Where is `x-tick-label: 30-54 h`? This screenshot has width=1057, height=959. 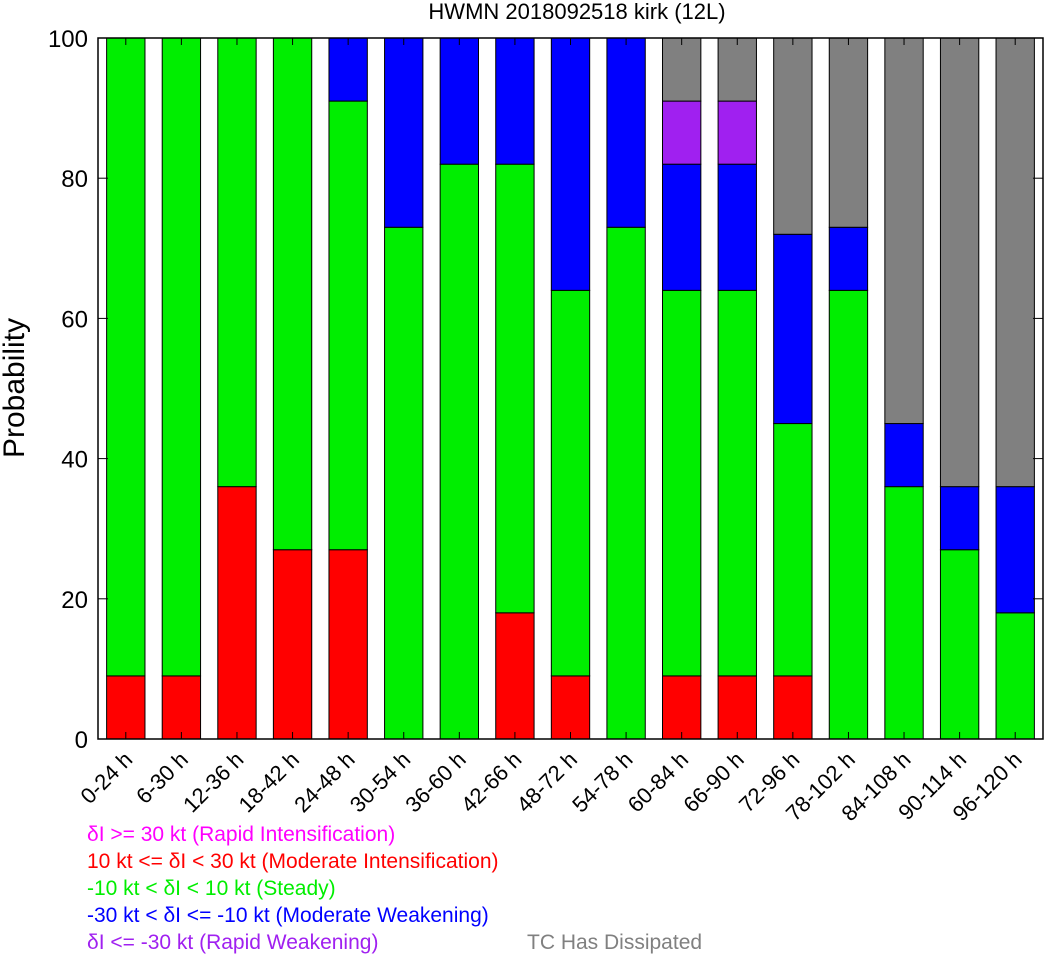 x-tick-label: 30-54 h is located at coordinates (380, 782).